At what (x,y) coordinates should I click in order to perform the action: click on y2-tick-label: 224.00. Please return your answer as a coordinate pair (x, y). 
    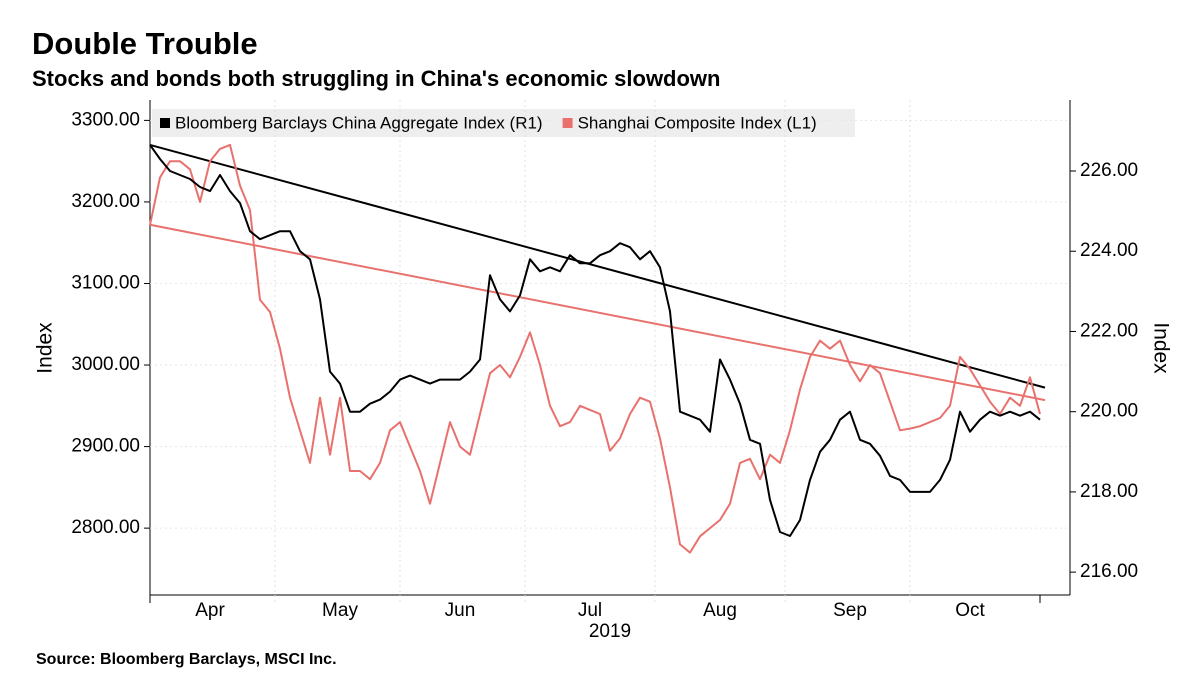
    Looking at the image, I should click on (1109, 250).